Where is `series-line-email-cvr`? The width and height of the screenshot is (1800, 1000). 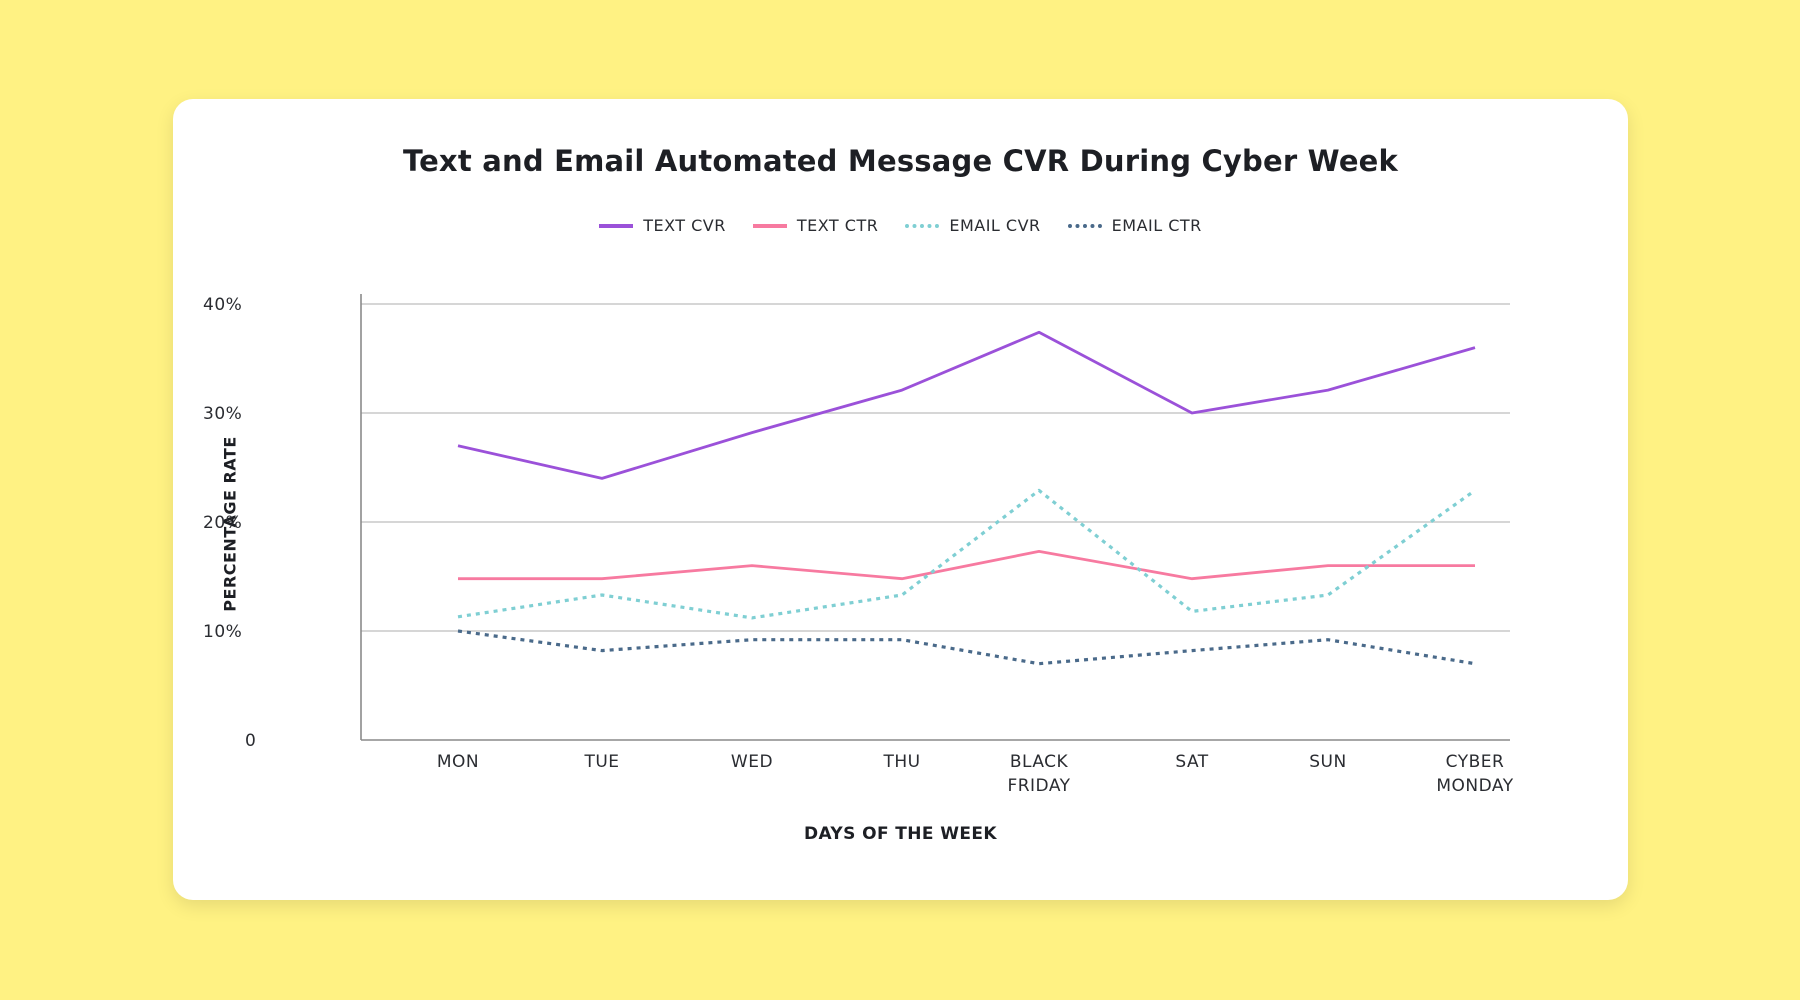 series-line-email-cvr is located at coordinates (966, 554).